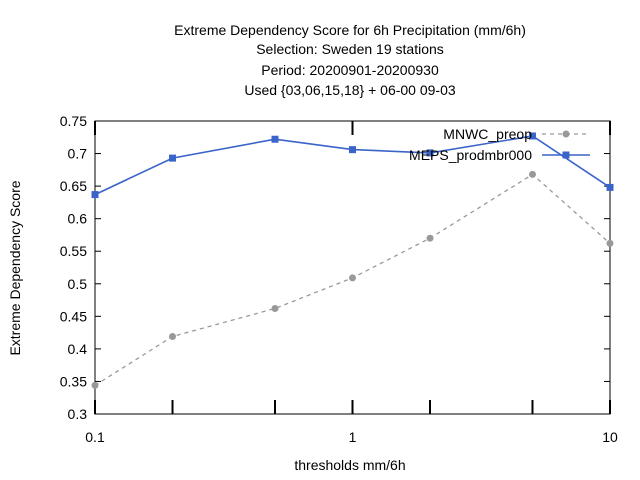 The width and height of the screenshot is (640, 480). Describe the element at coordinates (73, 316) in the screenshot. I see `y-tick-label: 0.45` at that location.